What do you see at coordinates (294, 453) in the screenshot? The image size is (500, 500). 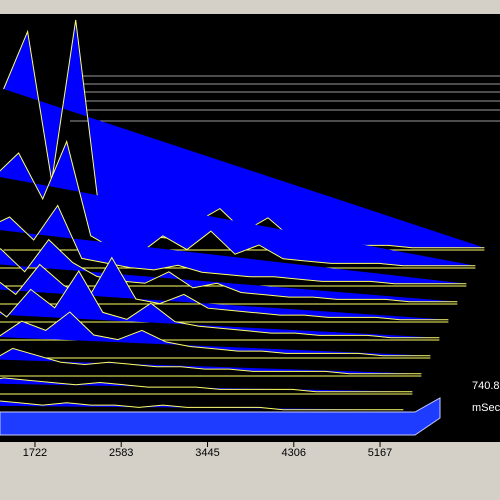 I see `x-tick-label: 4306` at bounding box center [294, 453].